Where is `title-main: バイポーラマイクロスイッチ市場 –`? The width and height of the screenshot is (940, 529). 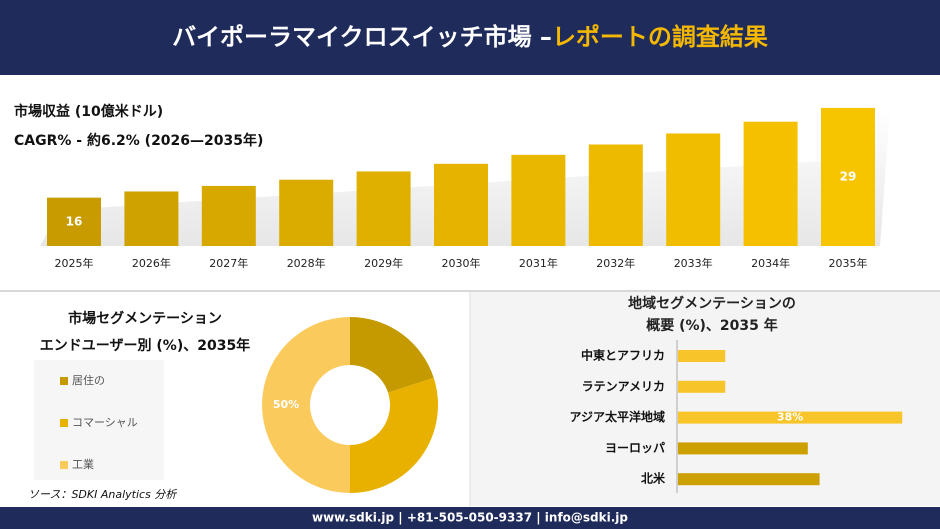 title-main: バイポーラマイクロスイッチ市場 – is located at coordinates (362, 37).